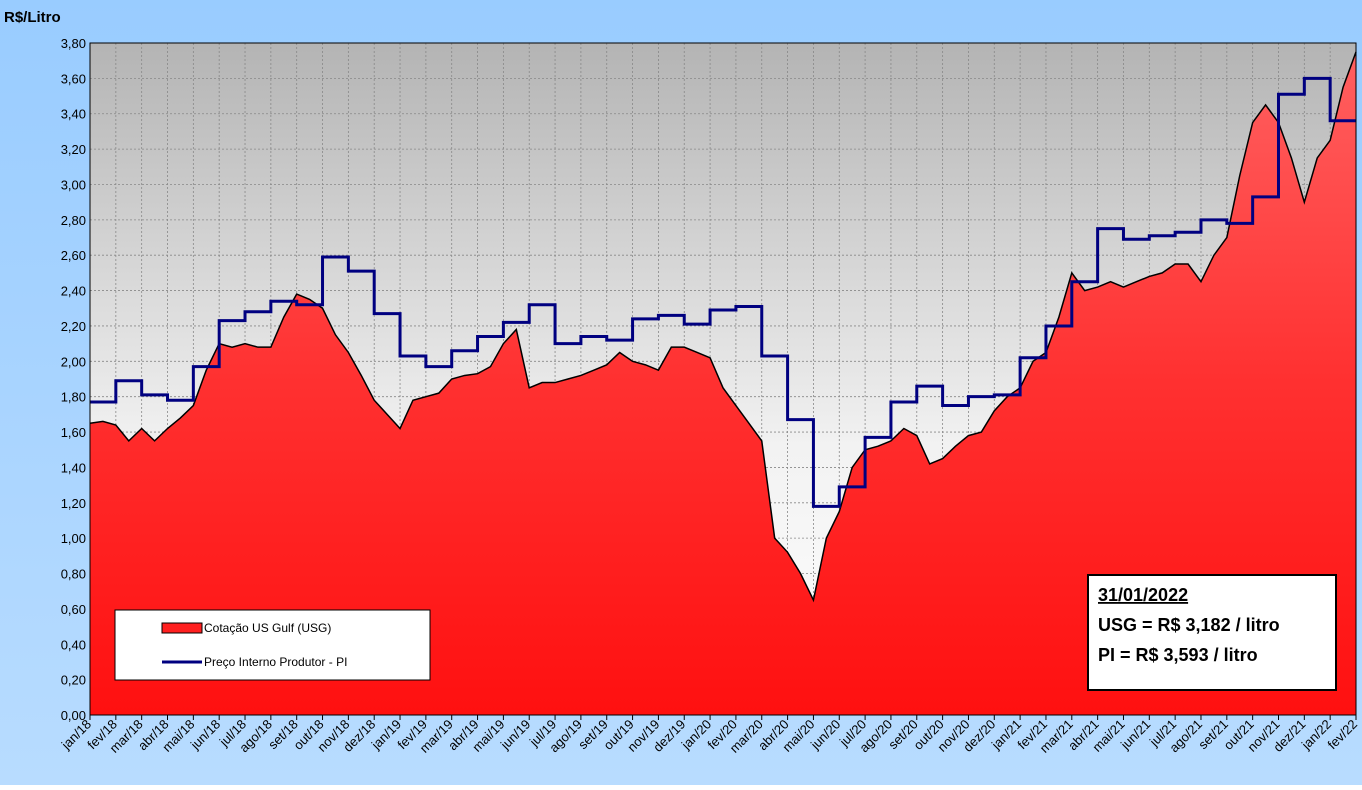  I want to click on annotation-box, so click(1212, 632).